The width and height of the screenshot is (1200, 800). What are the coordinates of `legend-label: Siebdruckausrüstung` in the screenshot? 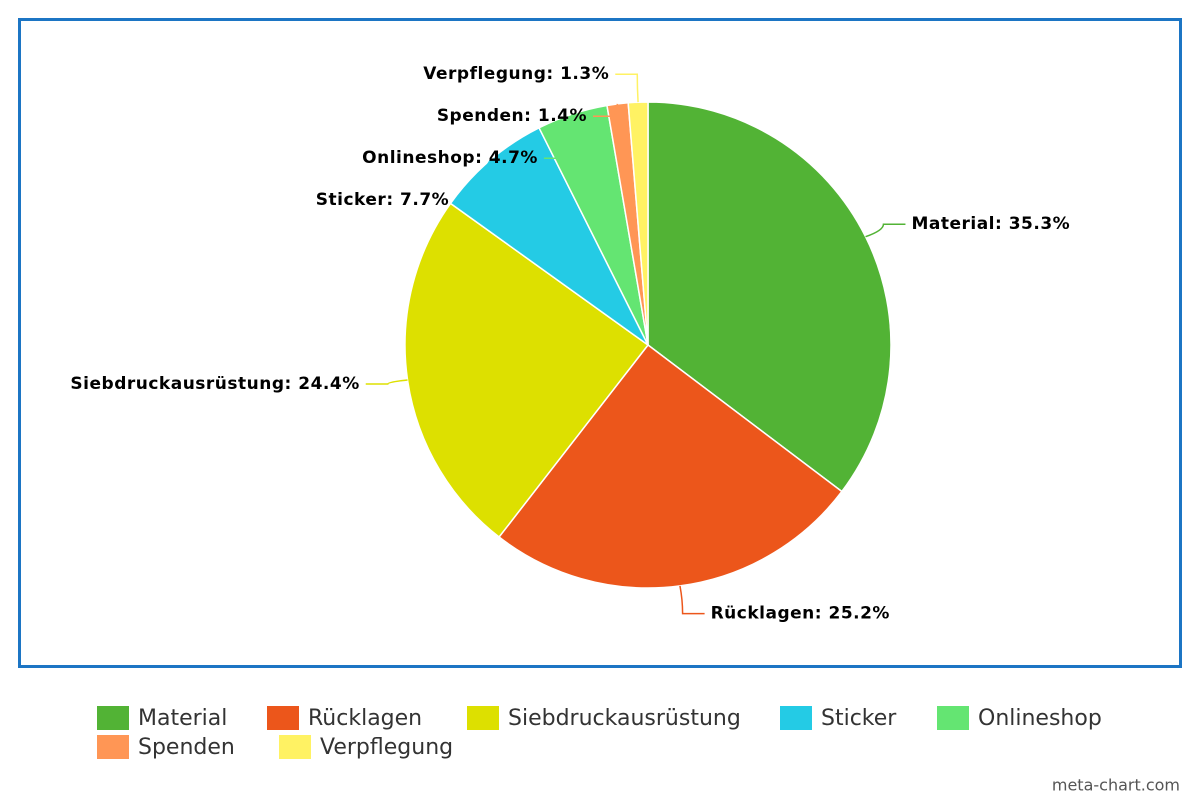 It's located at (624, 718).